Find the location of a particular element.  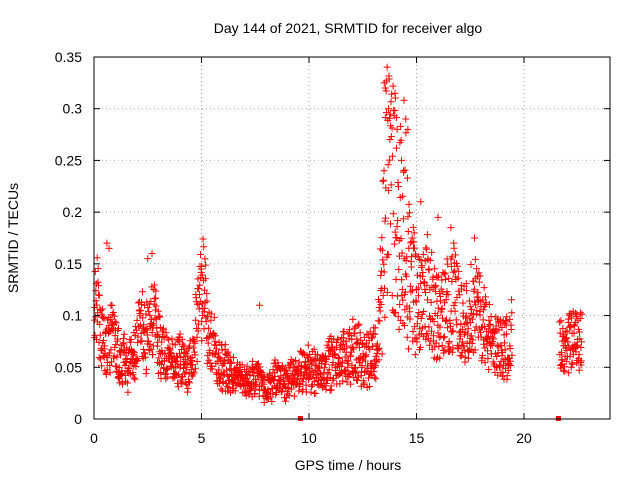

y-tick-label: 0.35 is located at coordinates (68, 57).